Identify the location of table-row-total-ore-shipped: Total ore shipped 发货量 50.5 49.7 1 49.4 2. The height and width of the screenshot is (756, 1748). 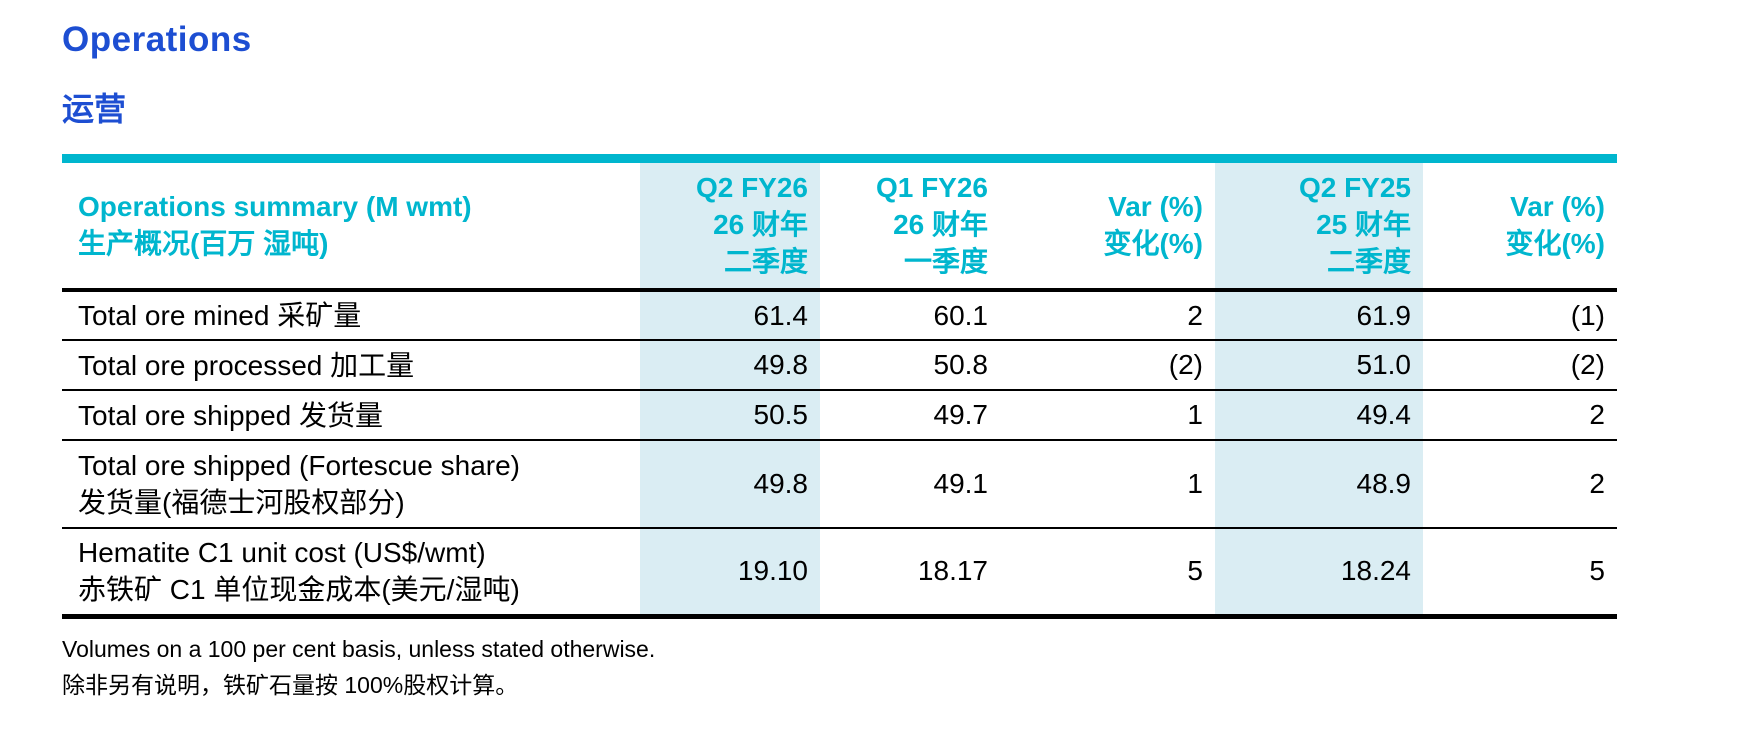
(839, 415).